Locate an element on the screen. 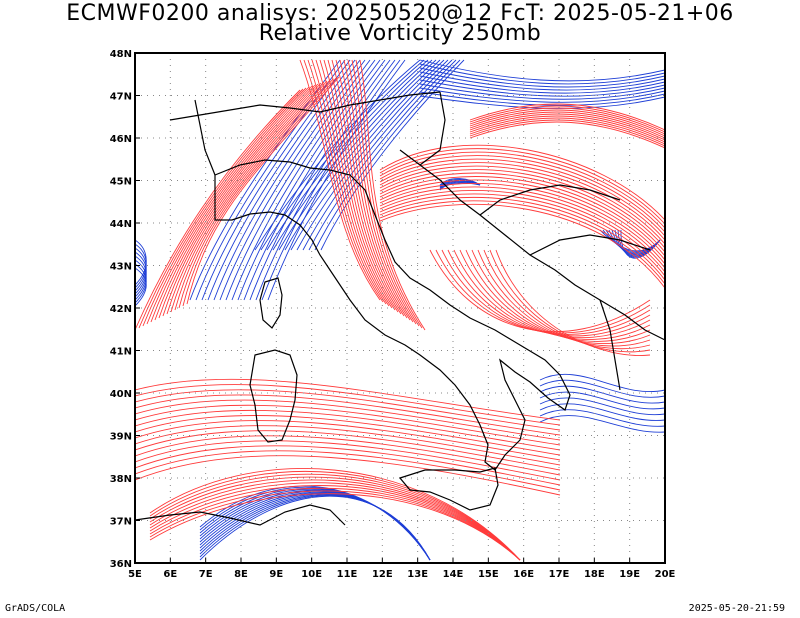  lat-label: 42N is located at coordinates (121, 309).